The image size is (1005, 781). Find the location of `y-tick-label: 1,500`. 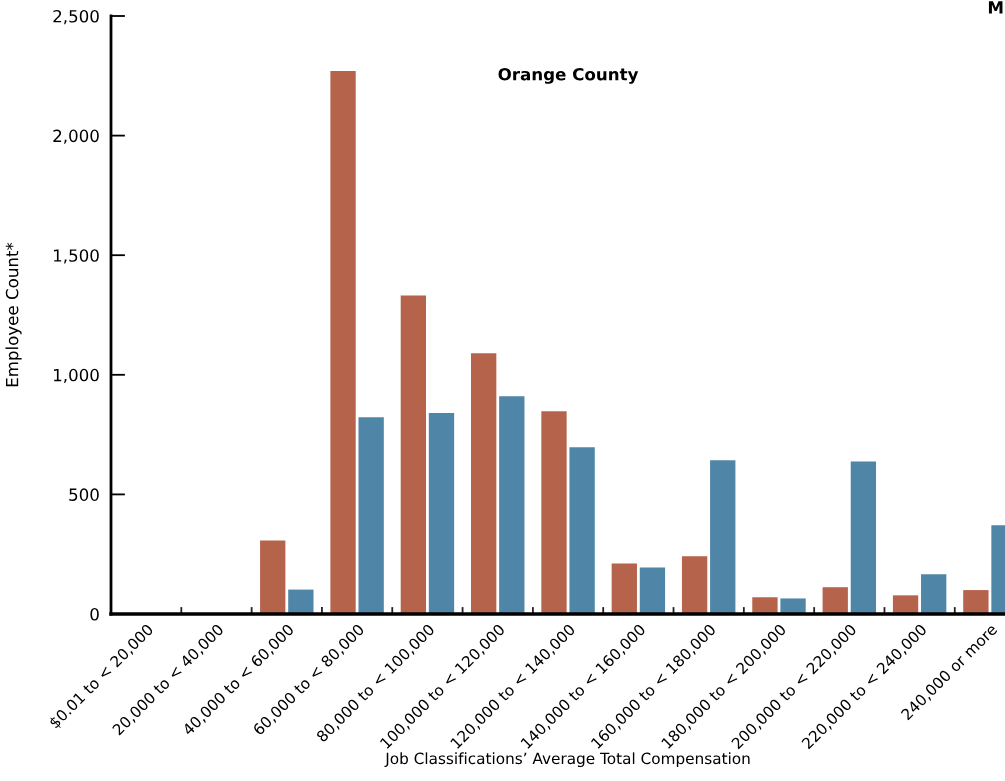

y-tick-label: 1,500 is located at coordinates (76, 256).